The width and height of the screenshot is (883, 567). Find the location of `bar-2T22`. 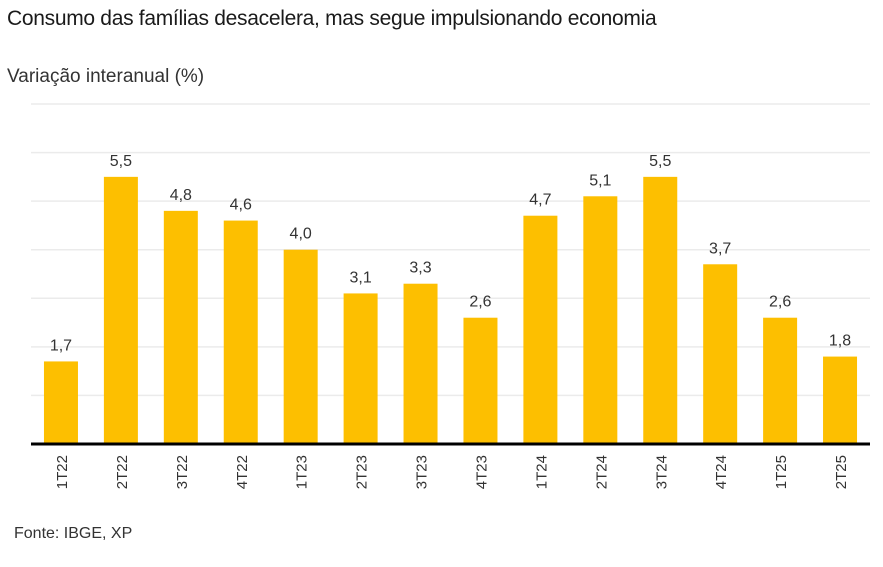

bar-2T22 is located at coordinates (120, 310).